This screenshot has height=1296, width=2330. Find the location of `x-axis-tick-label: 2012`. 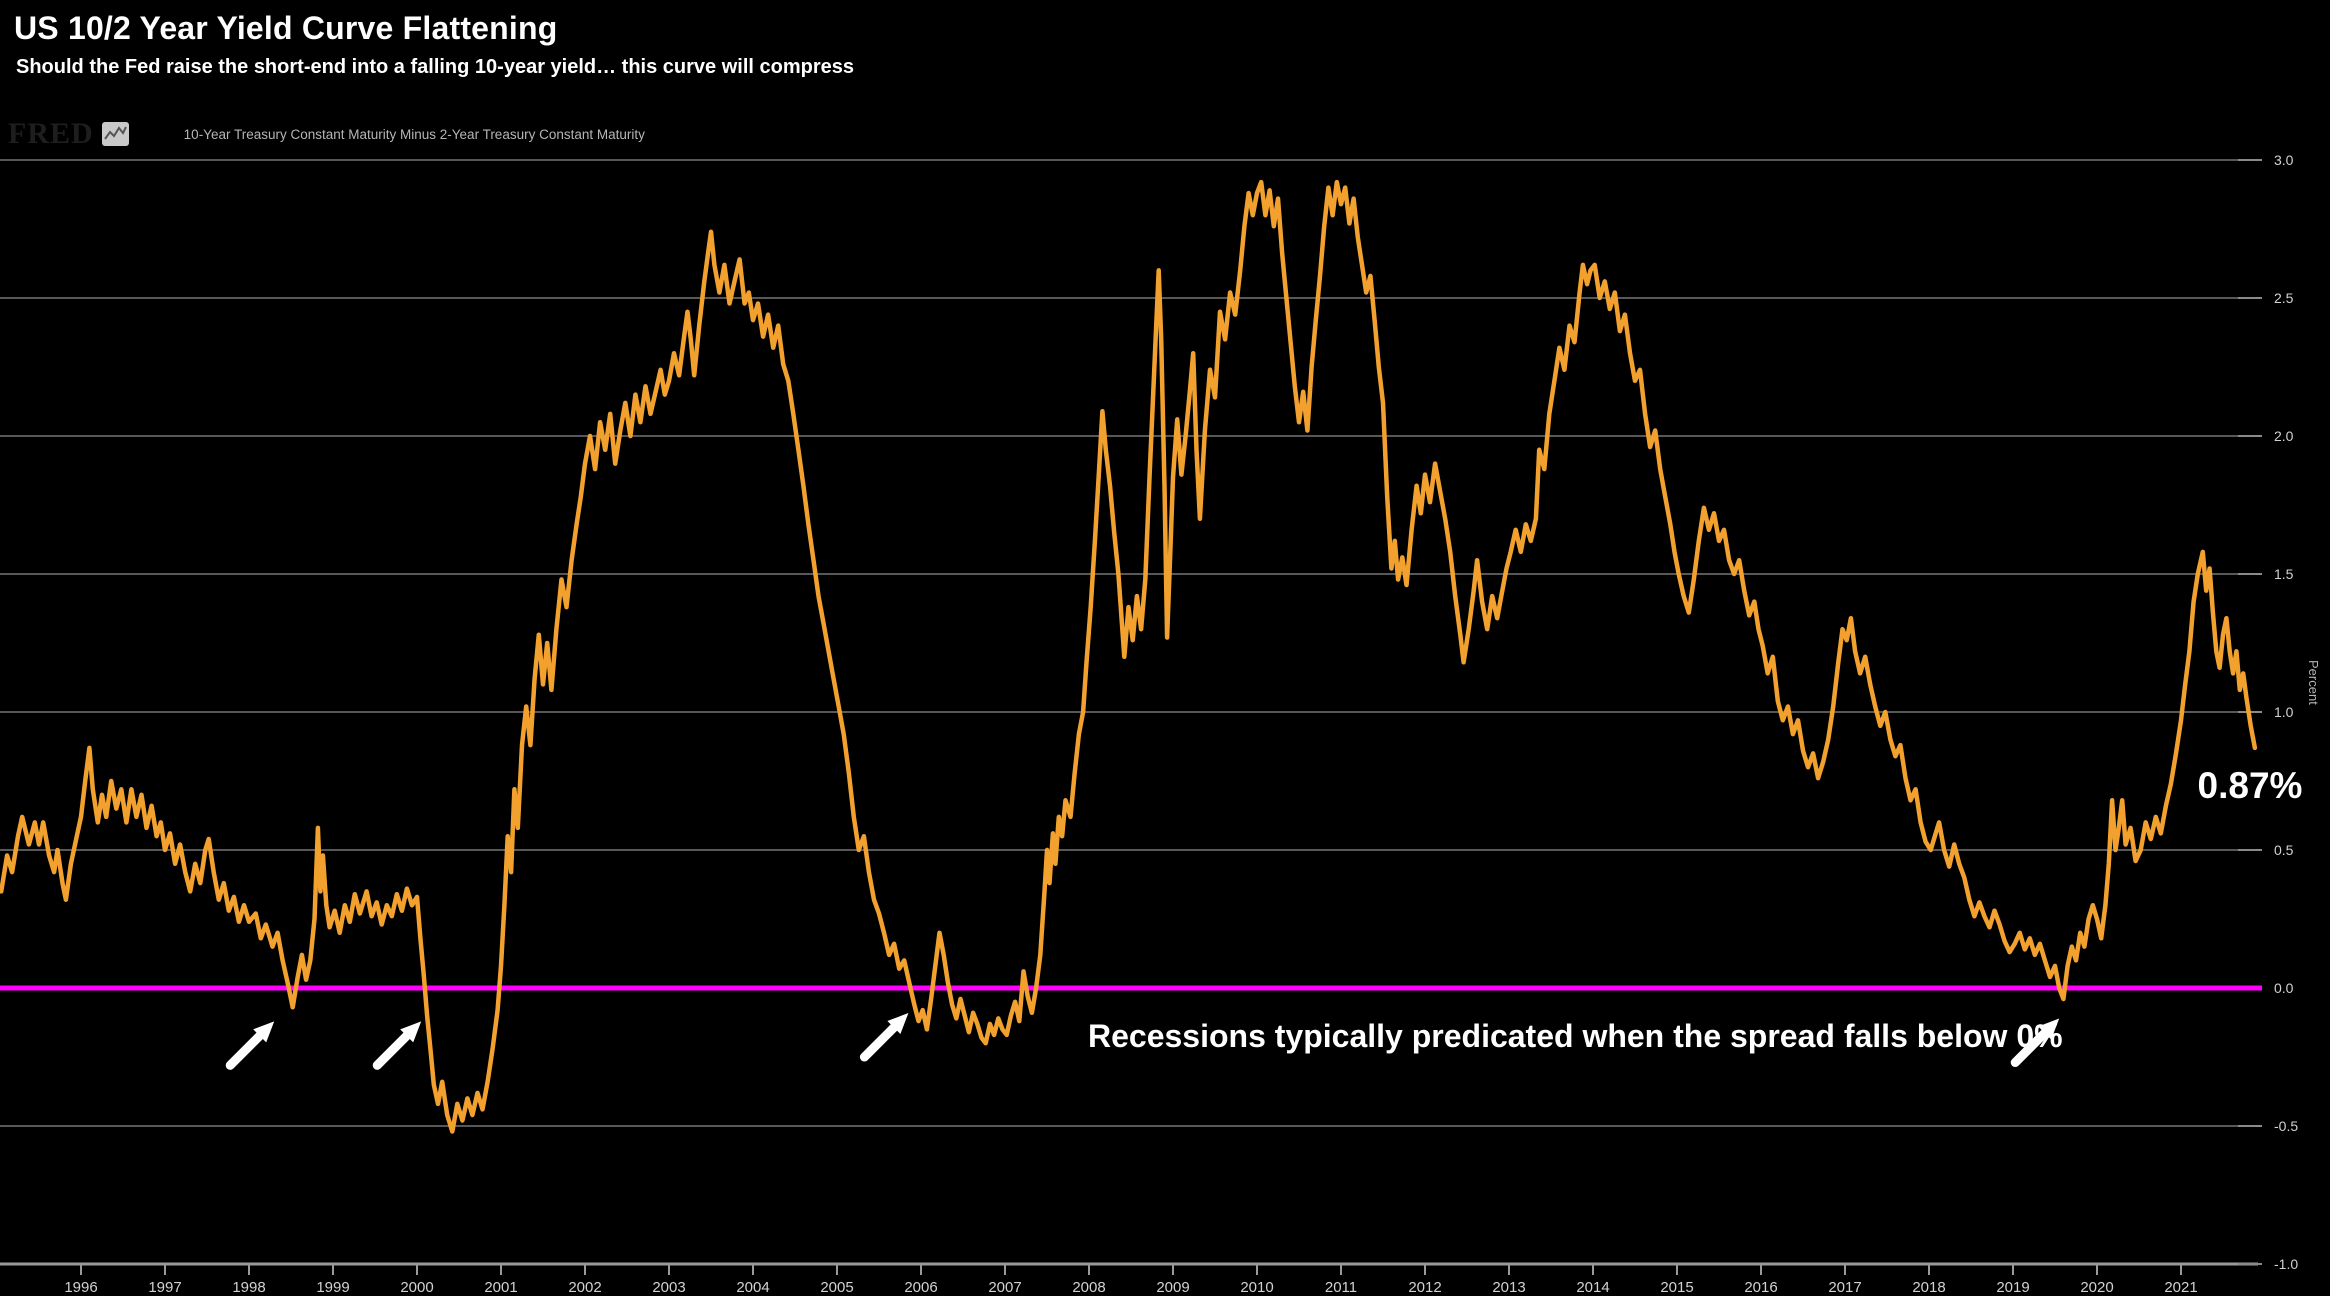

x-axis-tick-label: 2012 is located at coordinates (1425, 1287).